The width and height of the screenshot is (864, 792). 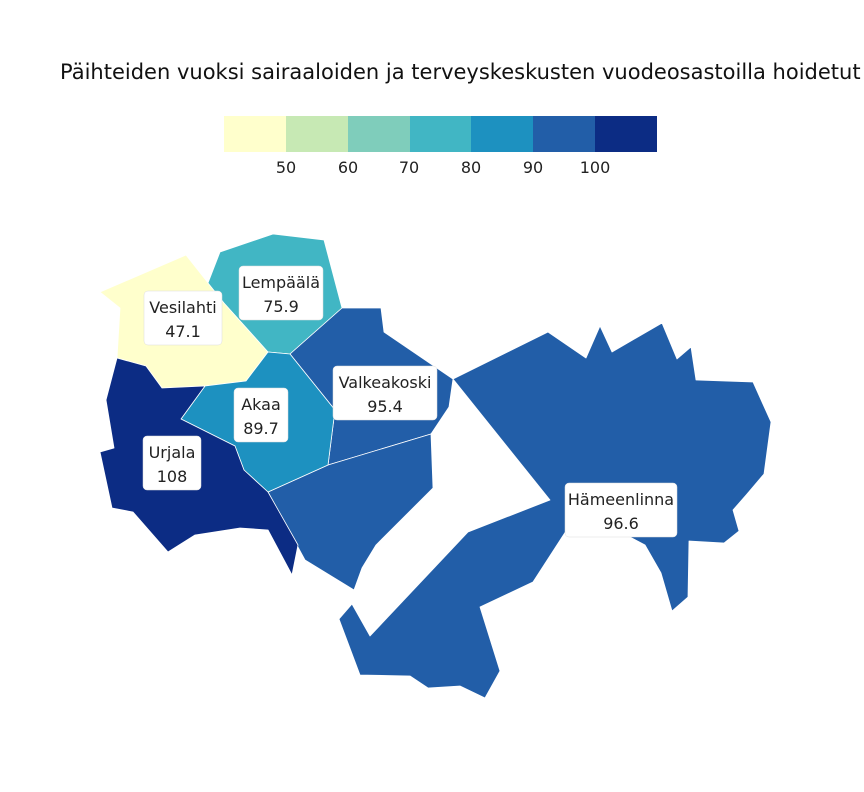 What do you see at coordinates (440, 168) in the screenshot?
I see `legend-ticks: 50 60 70 80 90 100` at bounding box center [440, 168].